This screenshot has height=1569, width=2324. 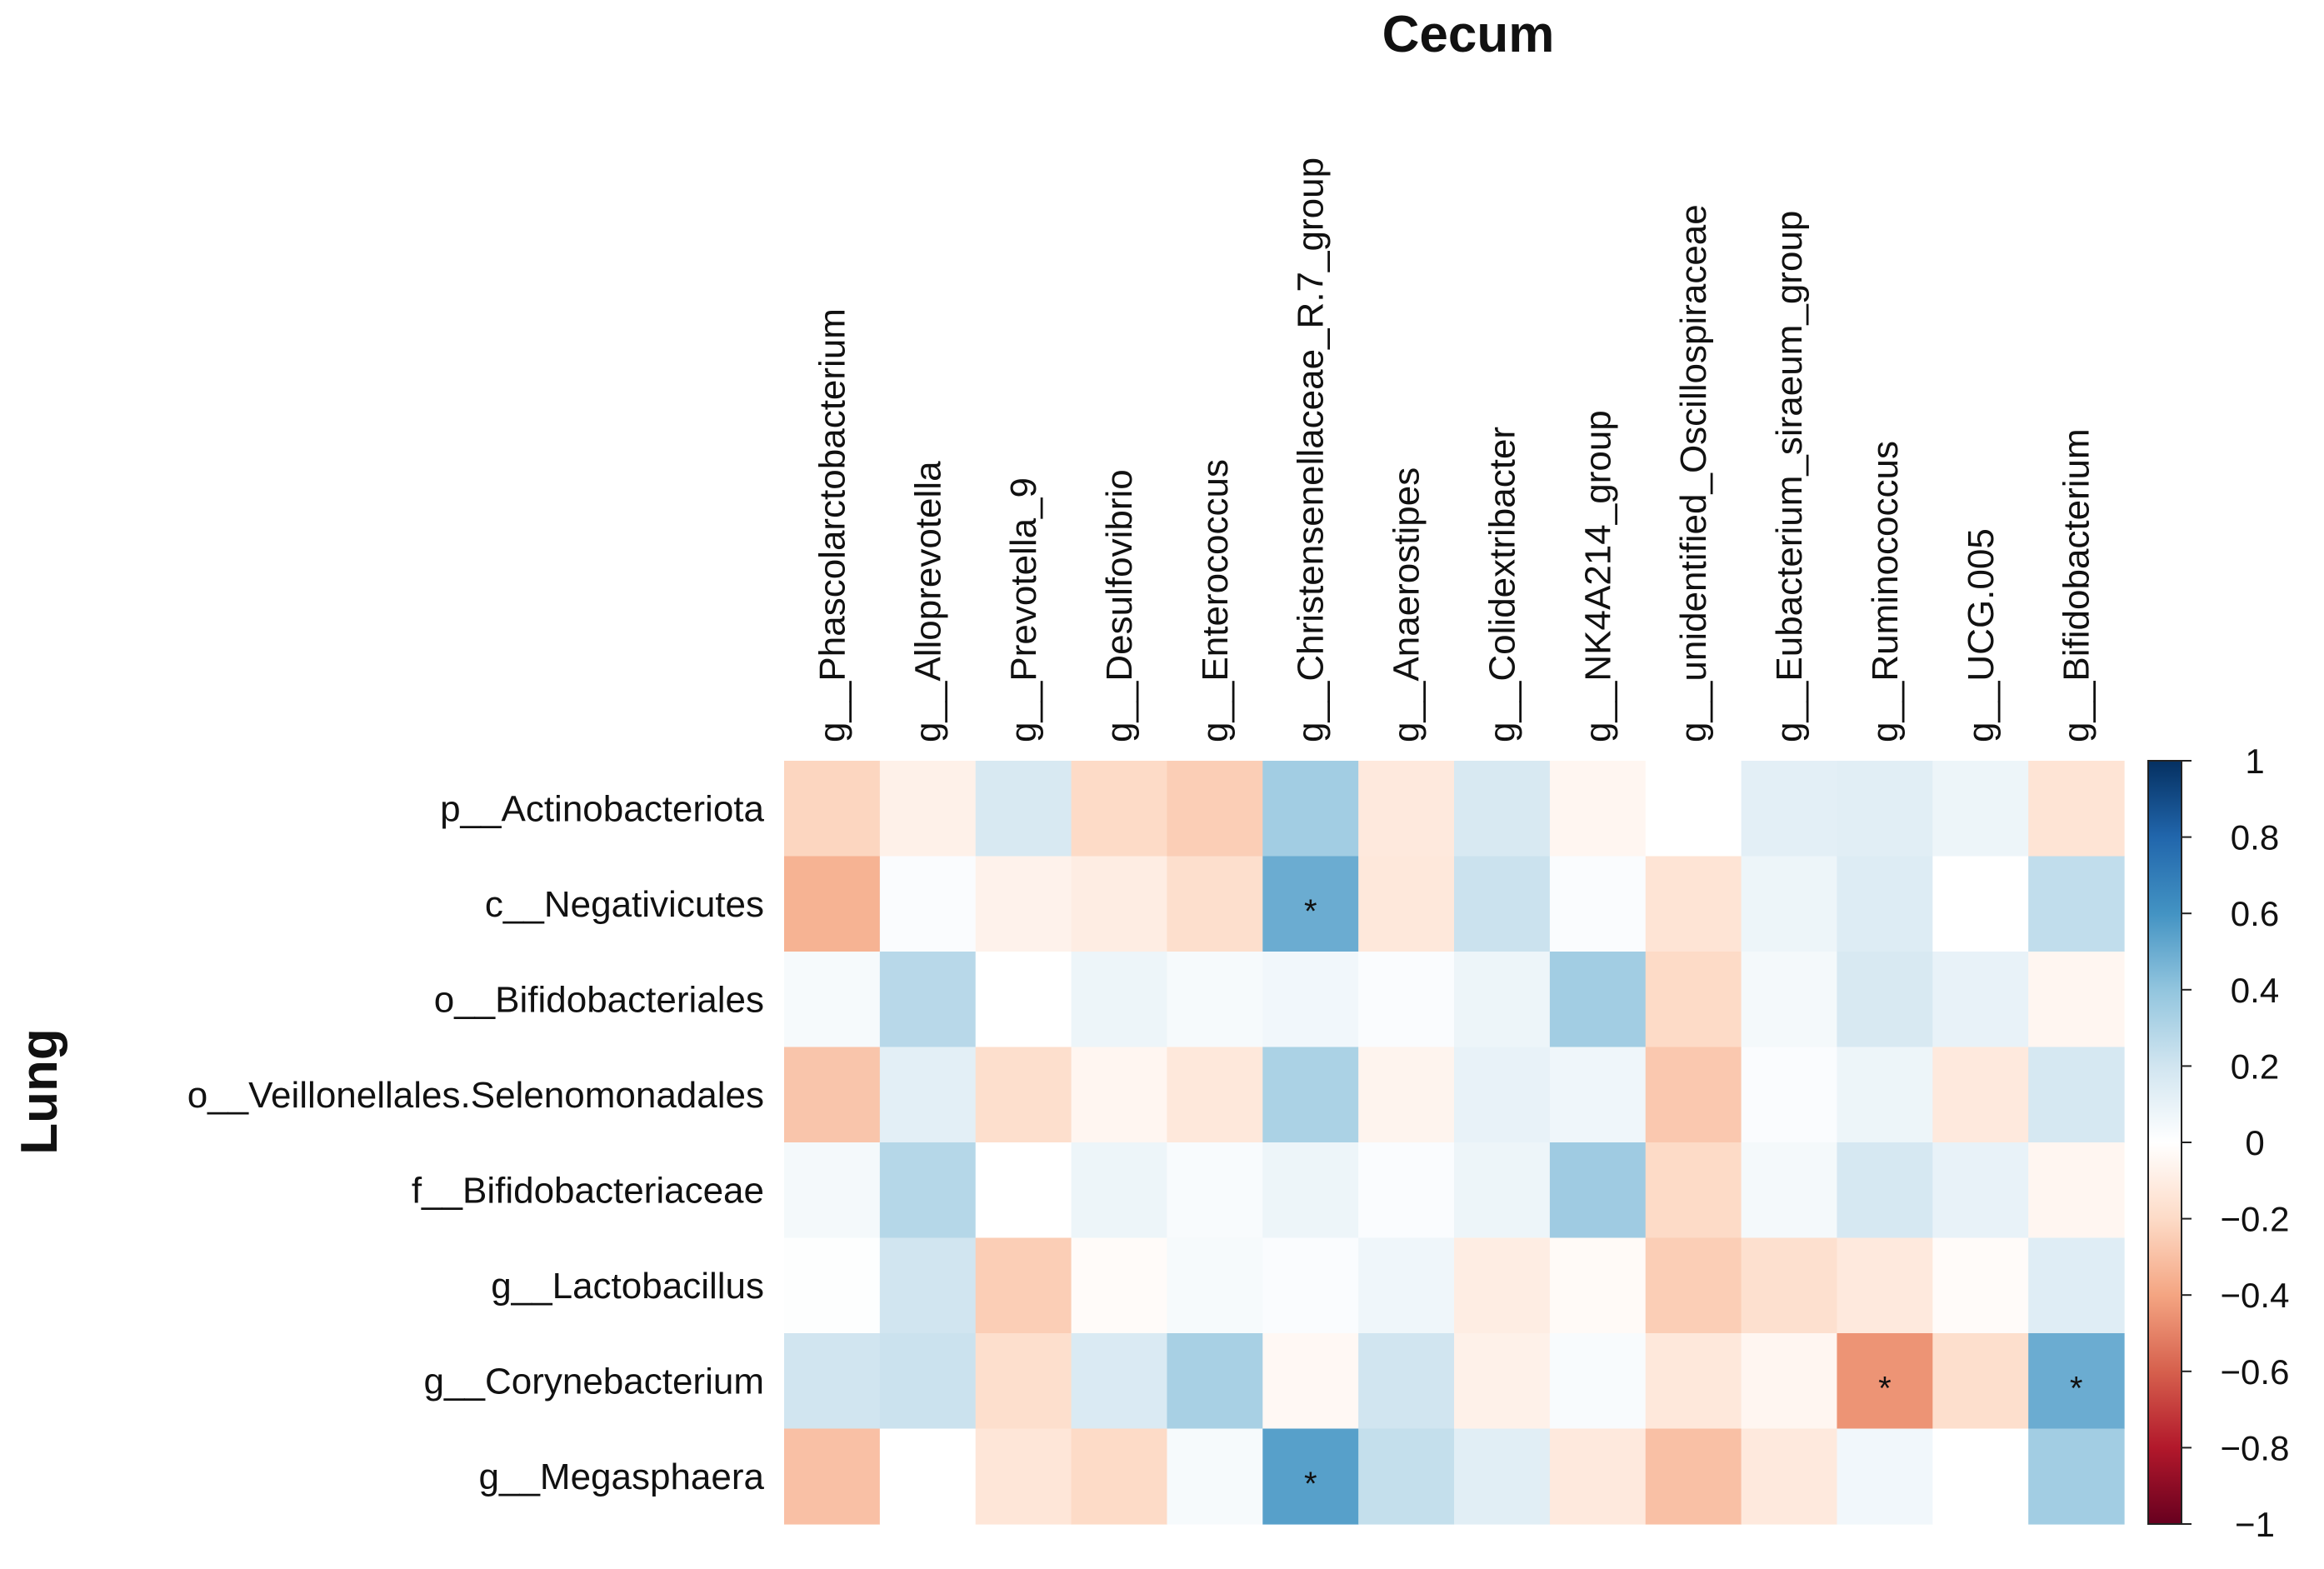 What do you see at coordinates (928, 601) in the screenshot?
I see `column-label: g__Alloprevotella` at bounding box center [928, 601].